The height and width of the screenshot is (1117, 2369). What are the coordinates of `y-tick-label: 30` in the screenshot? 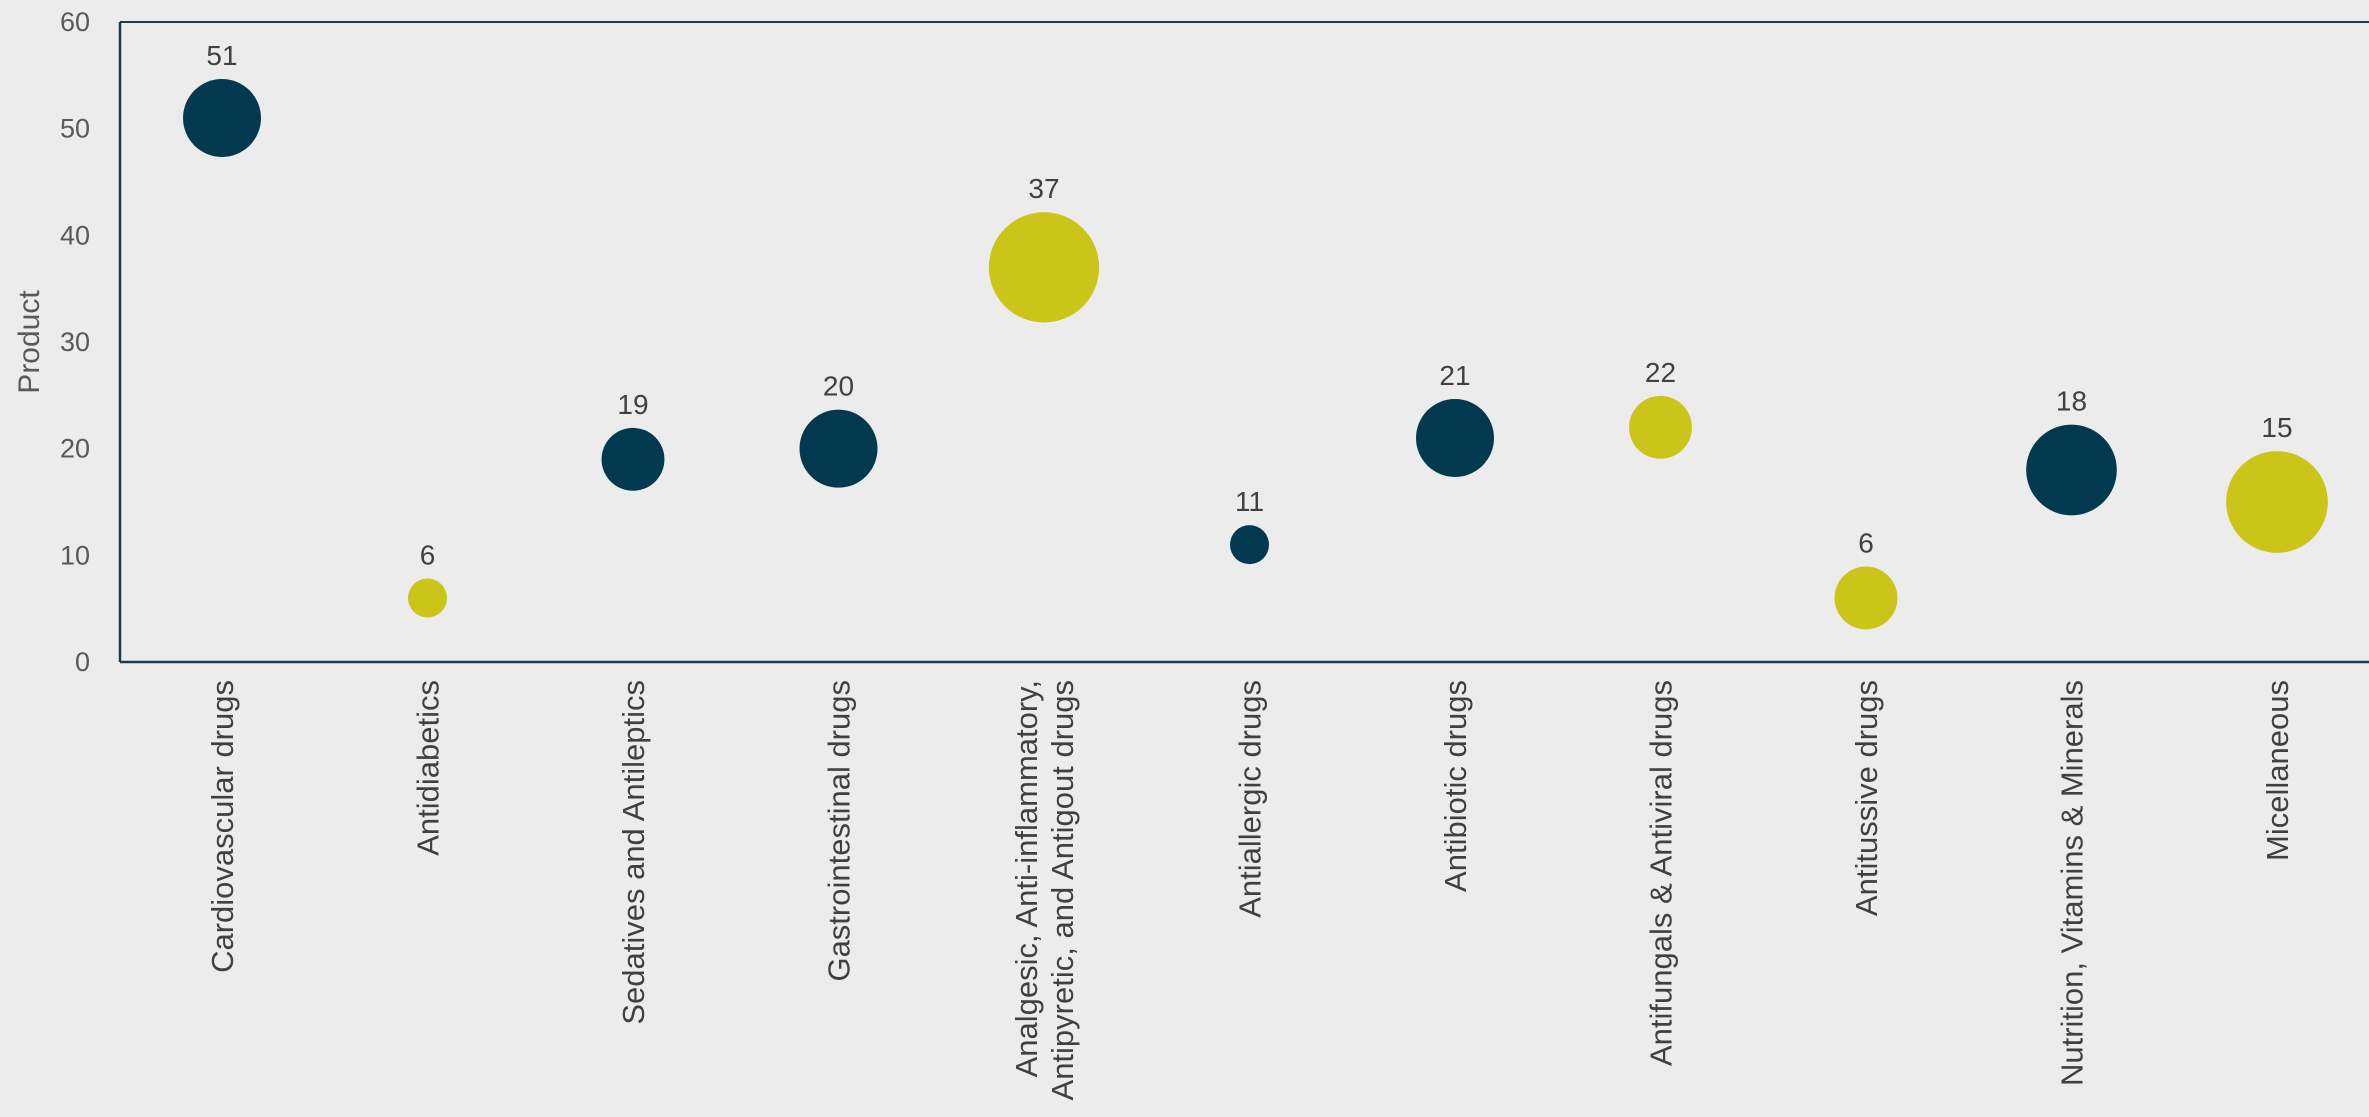 It's located at (75, 342).